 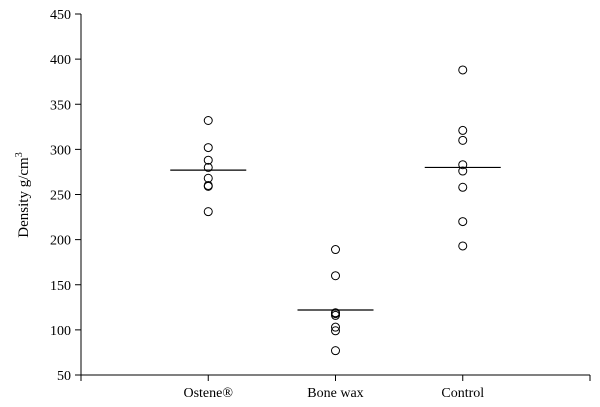 I want to click on y-tick-label: 250, so click(x=60, y=196).